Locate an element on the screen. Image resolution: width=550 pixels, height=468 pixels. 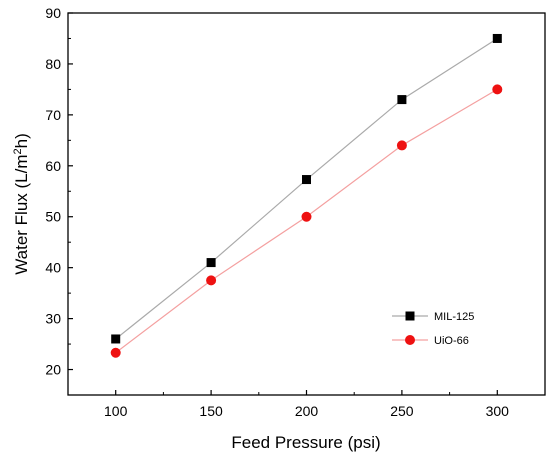
y-tick-label: 80 is located at coordinates (53, 64).